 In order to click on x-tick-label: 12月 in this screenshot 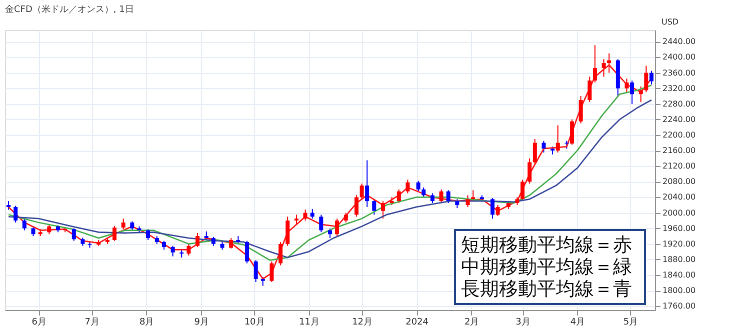, I will do `click(362, 323)`.